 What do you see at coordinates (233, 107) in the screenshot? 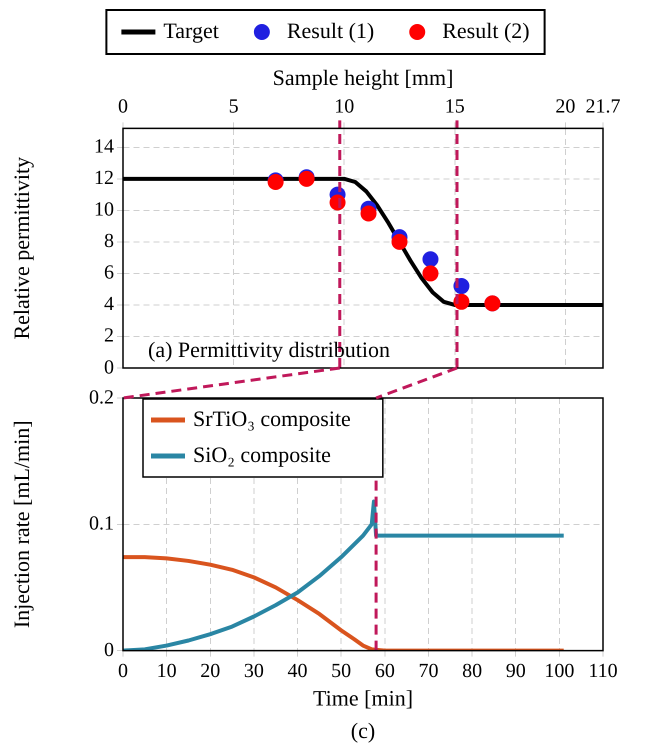
I see `x-tick-label: 5` at bounding box center [233, 107].